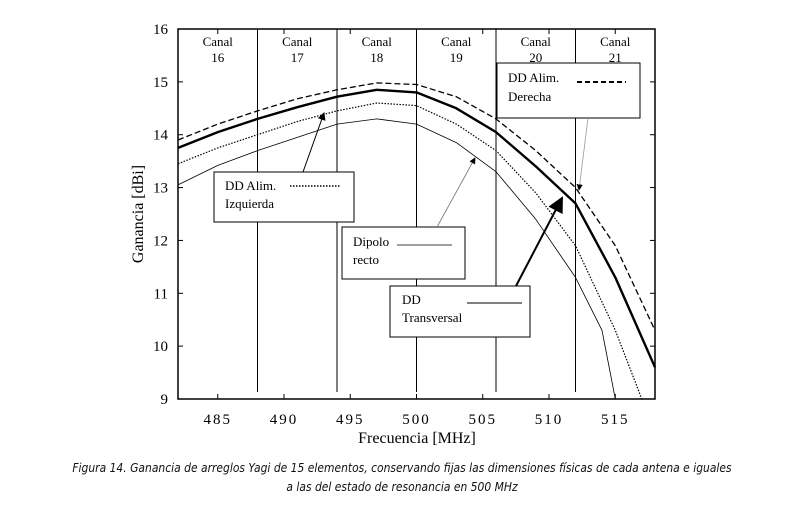 Image resolution: width=804 pixels, height=505 pixels. I want to click on y-tick-label: 14, so click(161, 136).